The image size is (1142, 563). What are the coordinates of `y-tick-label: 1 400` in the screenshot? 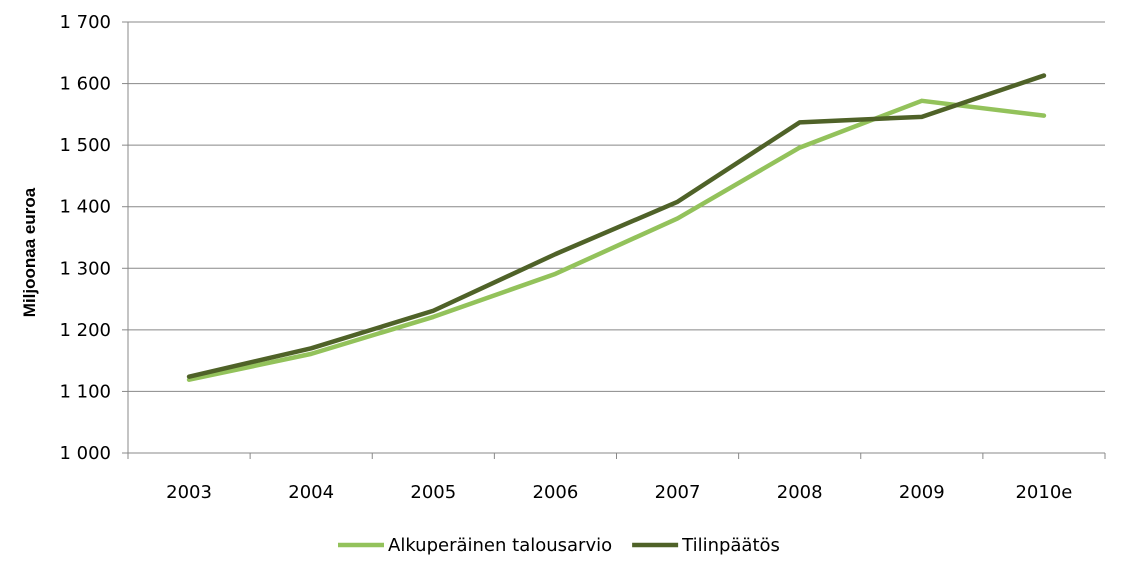 It's located at (85, 207).